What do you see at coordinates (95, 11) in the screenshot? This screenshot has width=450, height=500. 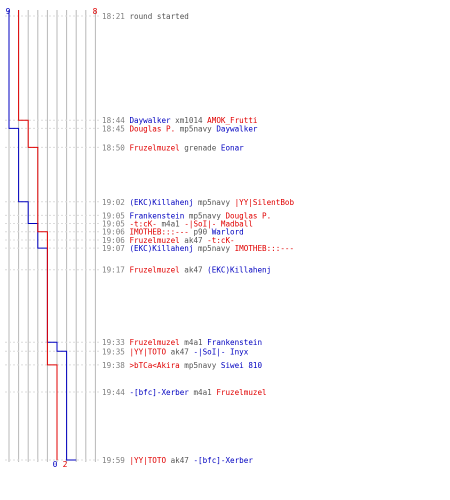 I see `red-start-count: 8` at bounding box center [95, 11].